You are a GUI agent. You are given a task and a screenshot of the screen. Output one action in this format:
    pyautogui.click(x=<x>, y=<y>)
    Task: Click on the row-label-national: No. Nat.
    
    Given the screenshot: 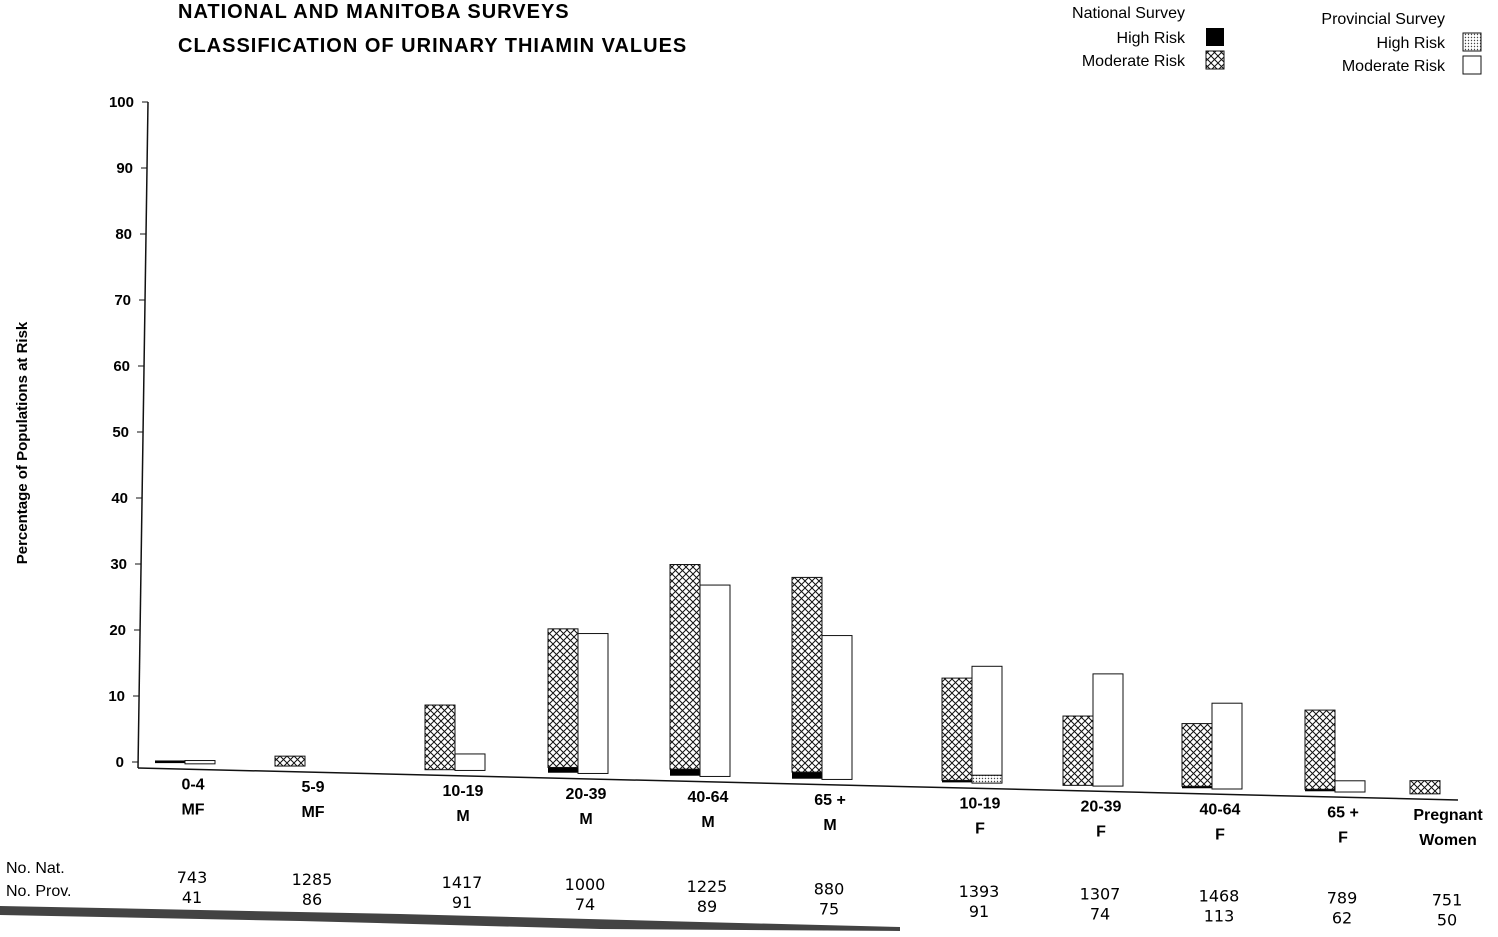 What is the action you would take?
    pyautogui.click(x=35, y=868)
    